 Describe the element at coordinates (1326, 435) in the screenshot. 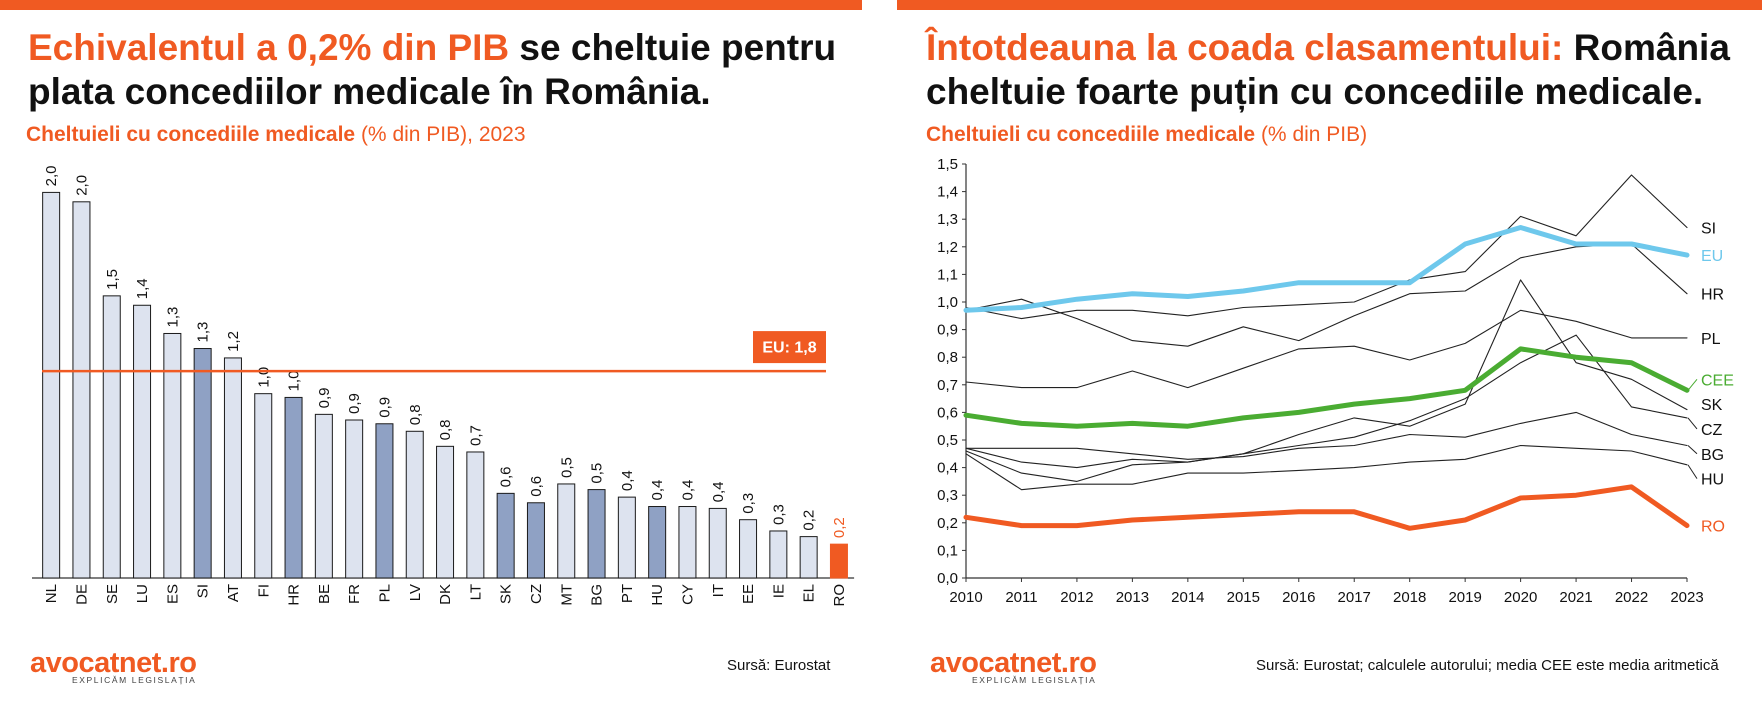

I see `series-line-bg` at that location.